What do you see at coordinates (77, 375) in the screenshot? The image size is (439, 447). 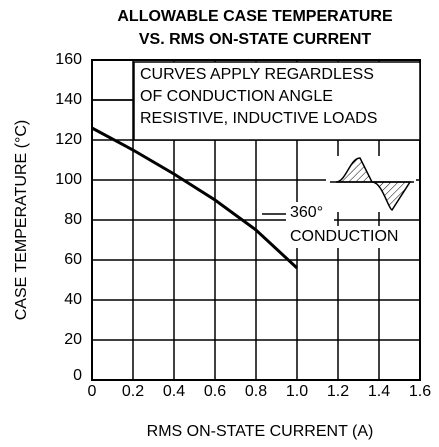 I see `y-tick-label: 0` at bounding box center [77, 375].